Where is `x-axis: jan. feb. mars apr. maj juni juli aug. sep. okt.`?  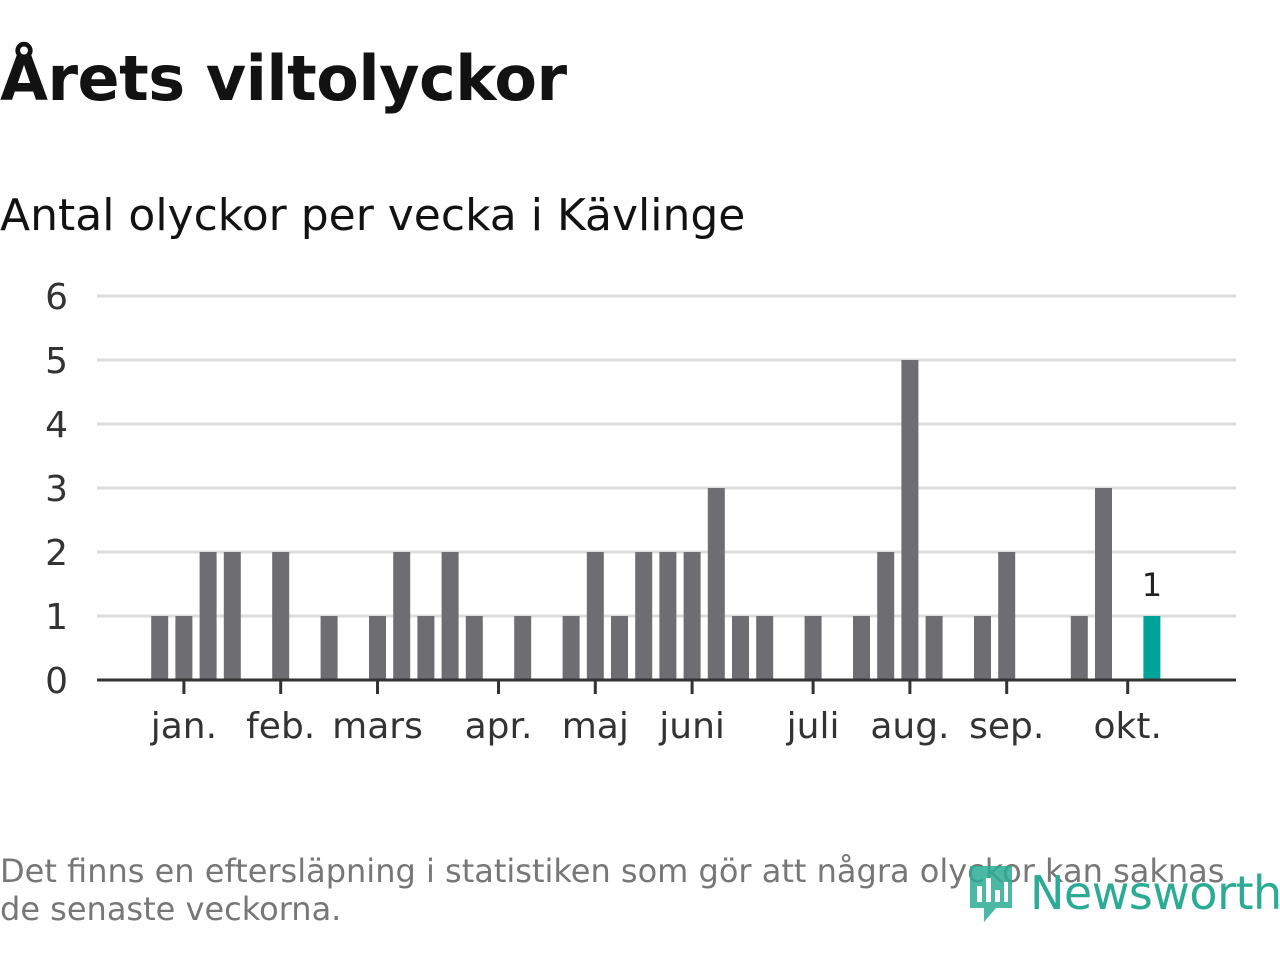
x-axis: jan. feb. mars apr. maj juni juli aug. sep. okt. is located at coordinates (666, 712).